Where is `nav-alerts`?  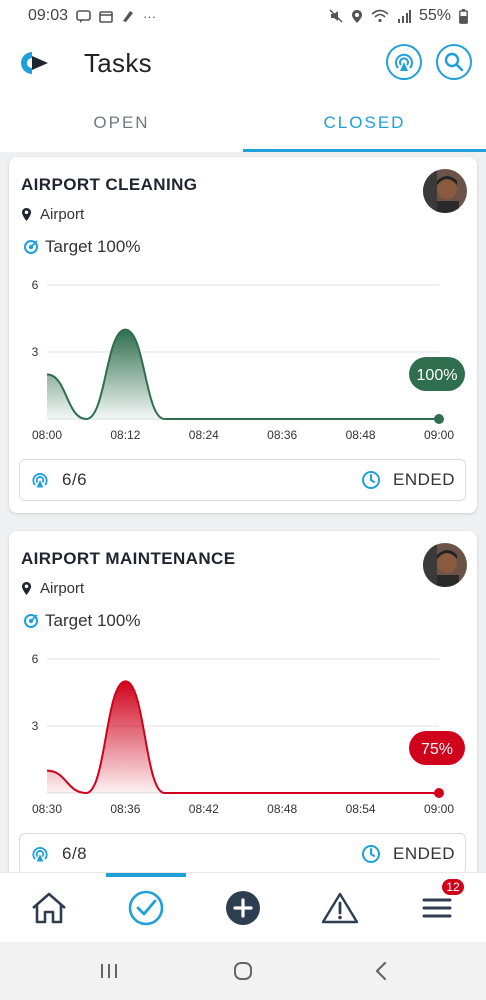
nav-alerts is located at coordinates (340, 908).